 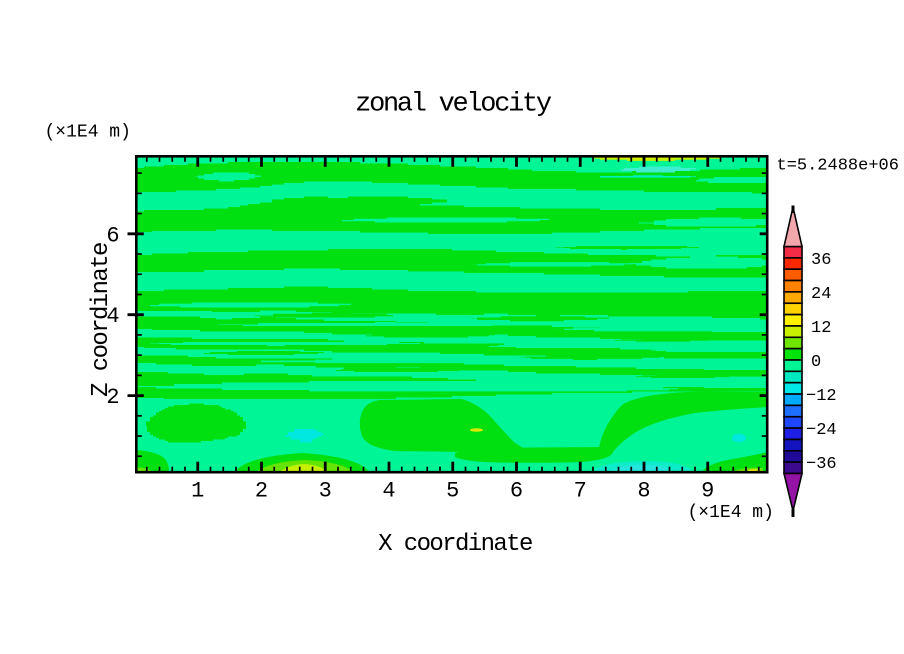 What do you see at coordinates (455, 544) in the screenshot?
I see `svg-text: X coordinate` at bounding box center [455, 544].